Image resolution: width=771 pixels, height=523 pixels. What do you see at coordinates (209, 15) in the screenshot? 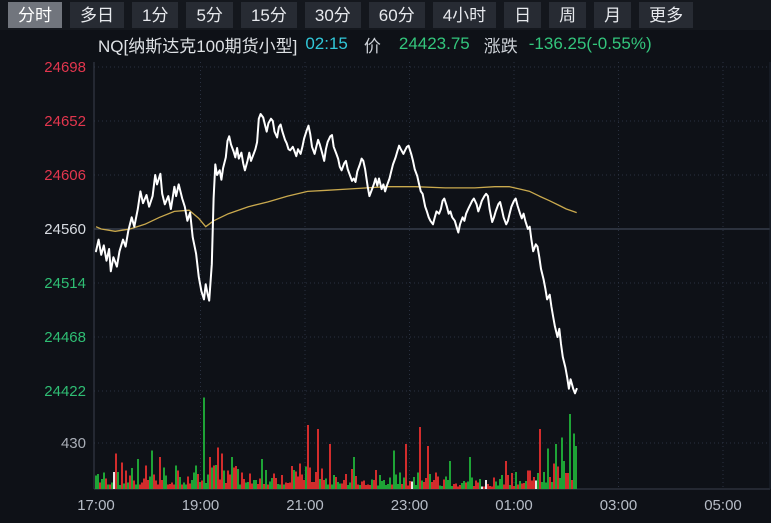
I see `tab-5min: 5分` at bounding box center [209, 15].